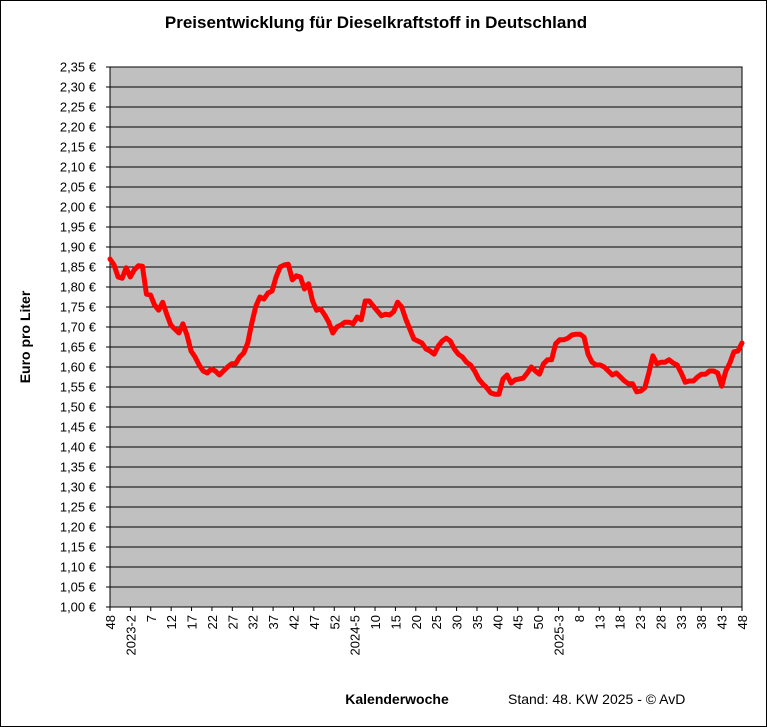 Image resolution: width=767 pixels, height=727 pixels. Describe the element at coordinates (314, 622) in the screenshot. I see `x-tick-label: 47` at that location.